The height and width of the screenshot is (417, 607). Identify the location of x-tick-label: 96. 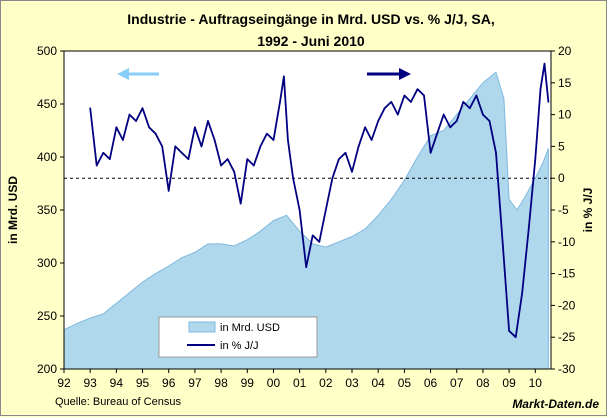
(169, 383).